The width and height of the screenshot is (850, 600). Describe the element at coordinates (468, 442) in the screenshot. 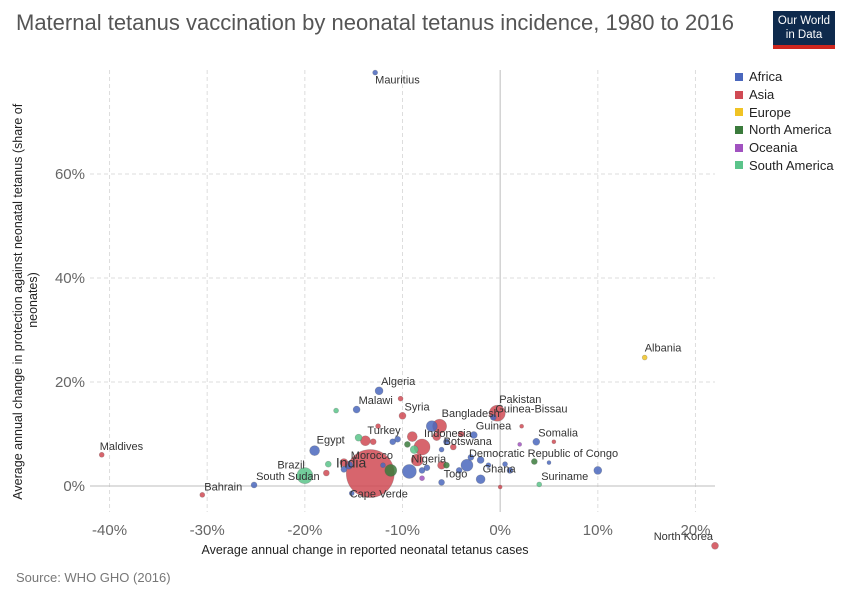

I see `point-label: Botswana` at that location.